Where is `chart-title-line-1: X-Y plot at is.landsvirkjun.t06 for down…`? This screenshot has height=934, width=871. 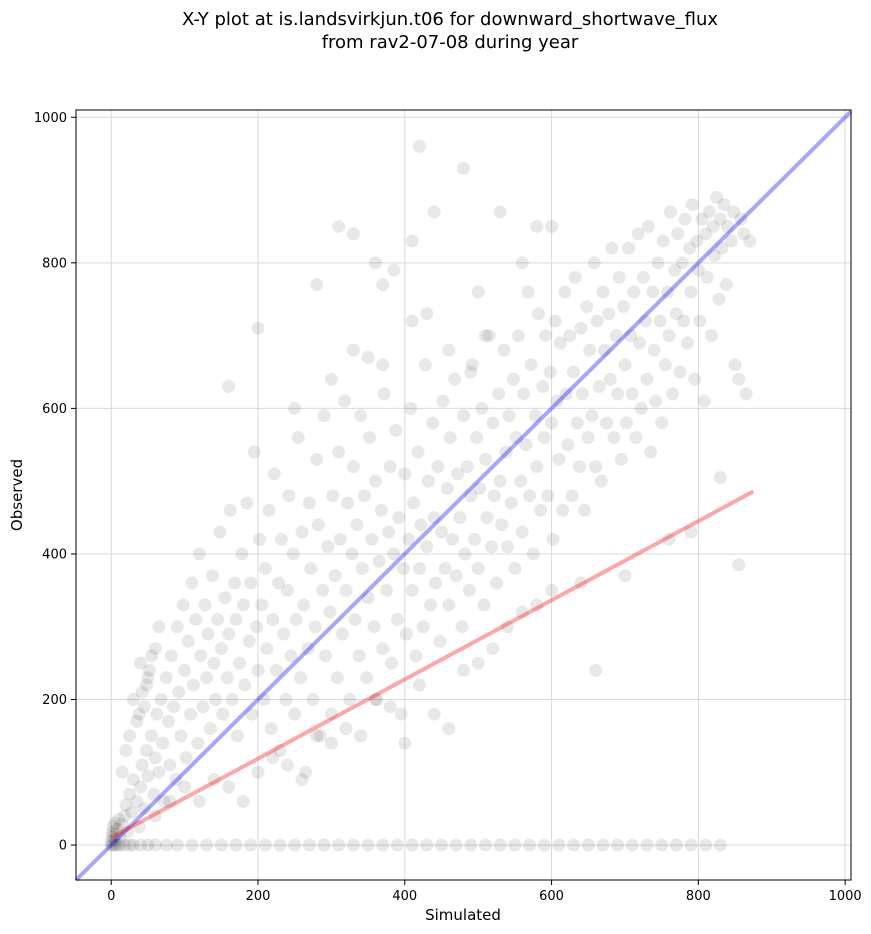 chart-title-line-1: X-Y plot at is.landsvirkjun.t06 for down… is located at coordinates (450, 19).